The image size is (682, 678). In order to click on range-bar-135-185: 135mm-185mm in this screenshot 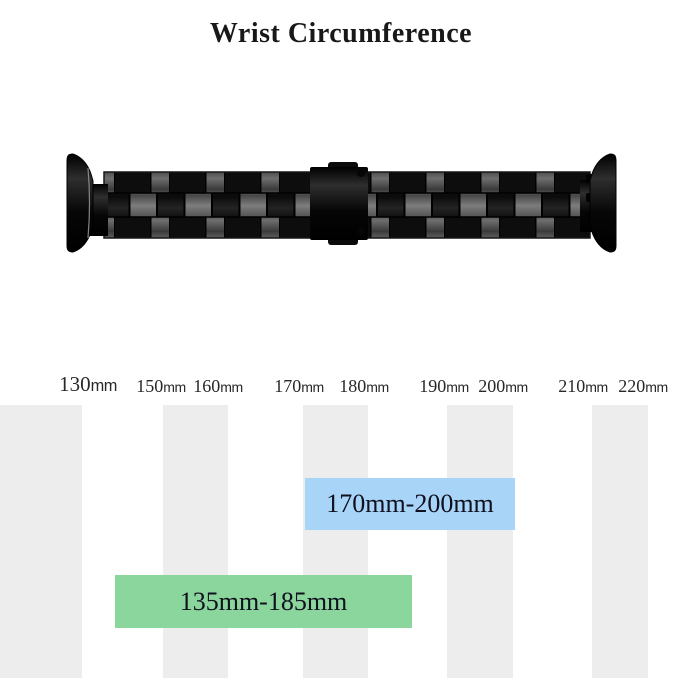, I will do `click(263, 601)`.